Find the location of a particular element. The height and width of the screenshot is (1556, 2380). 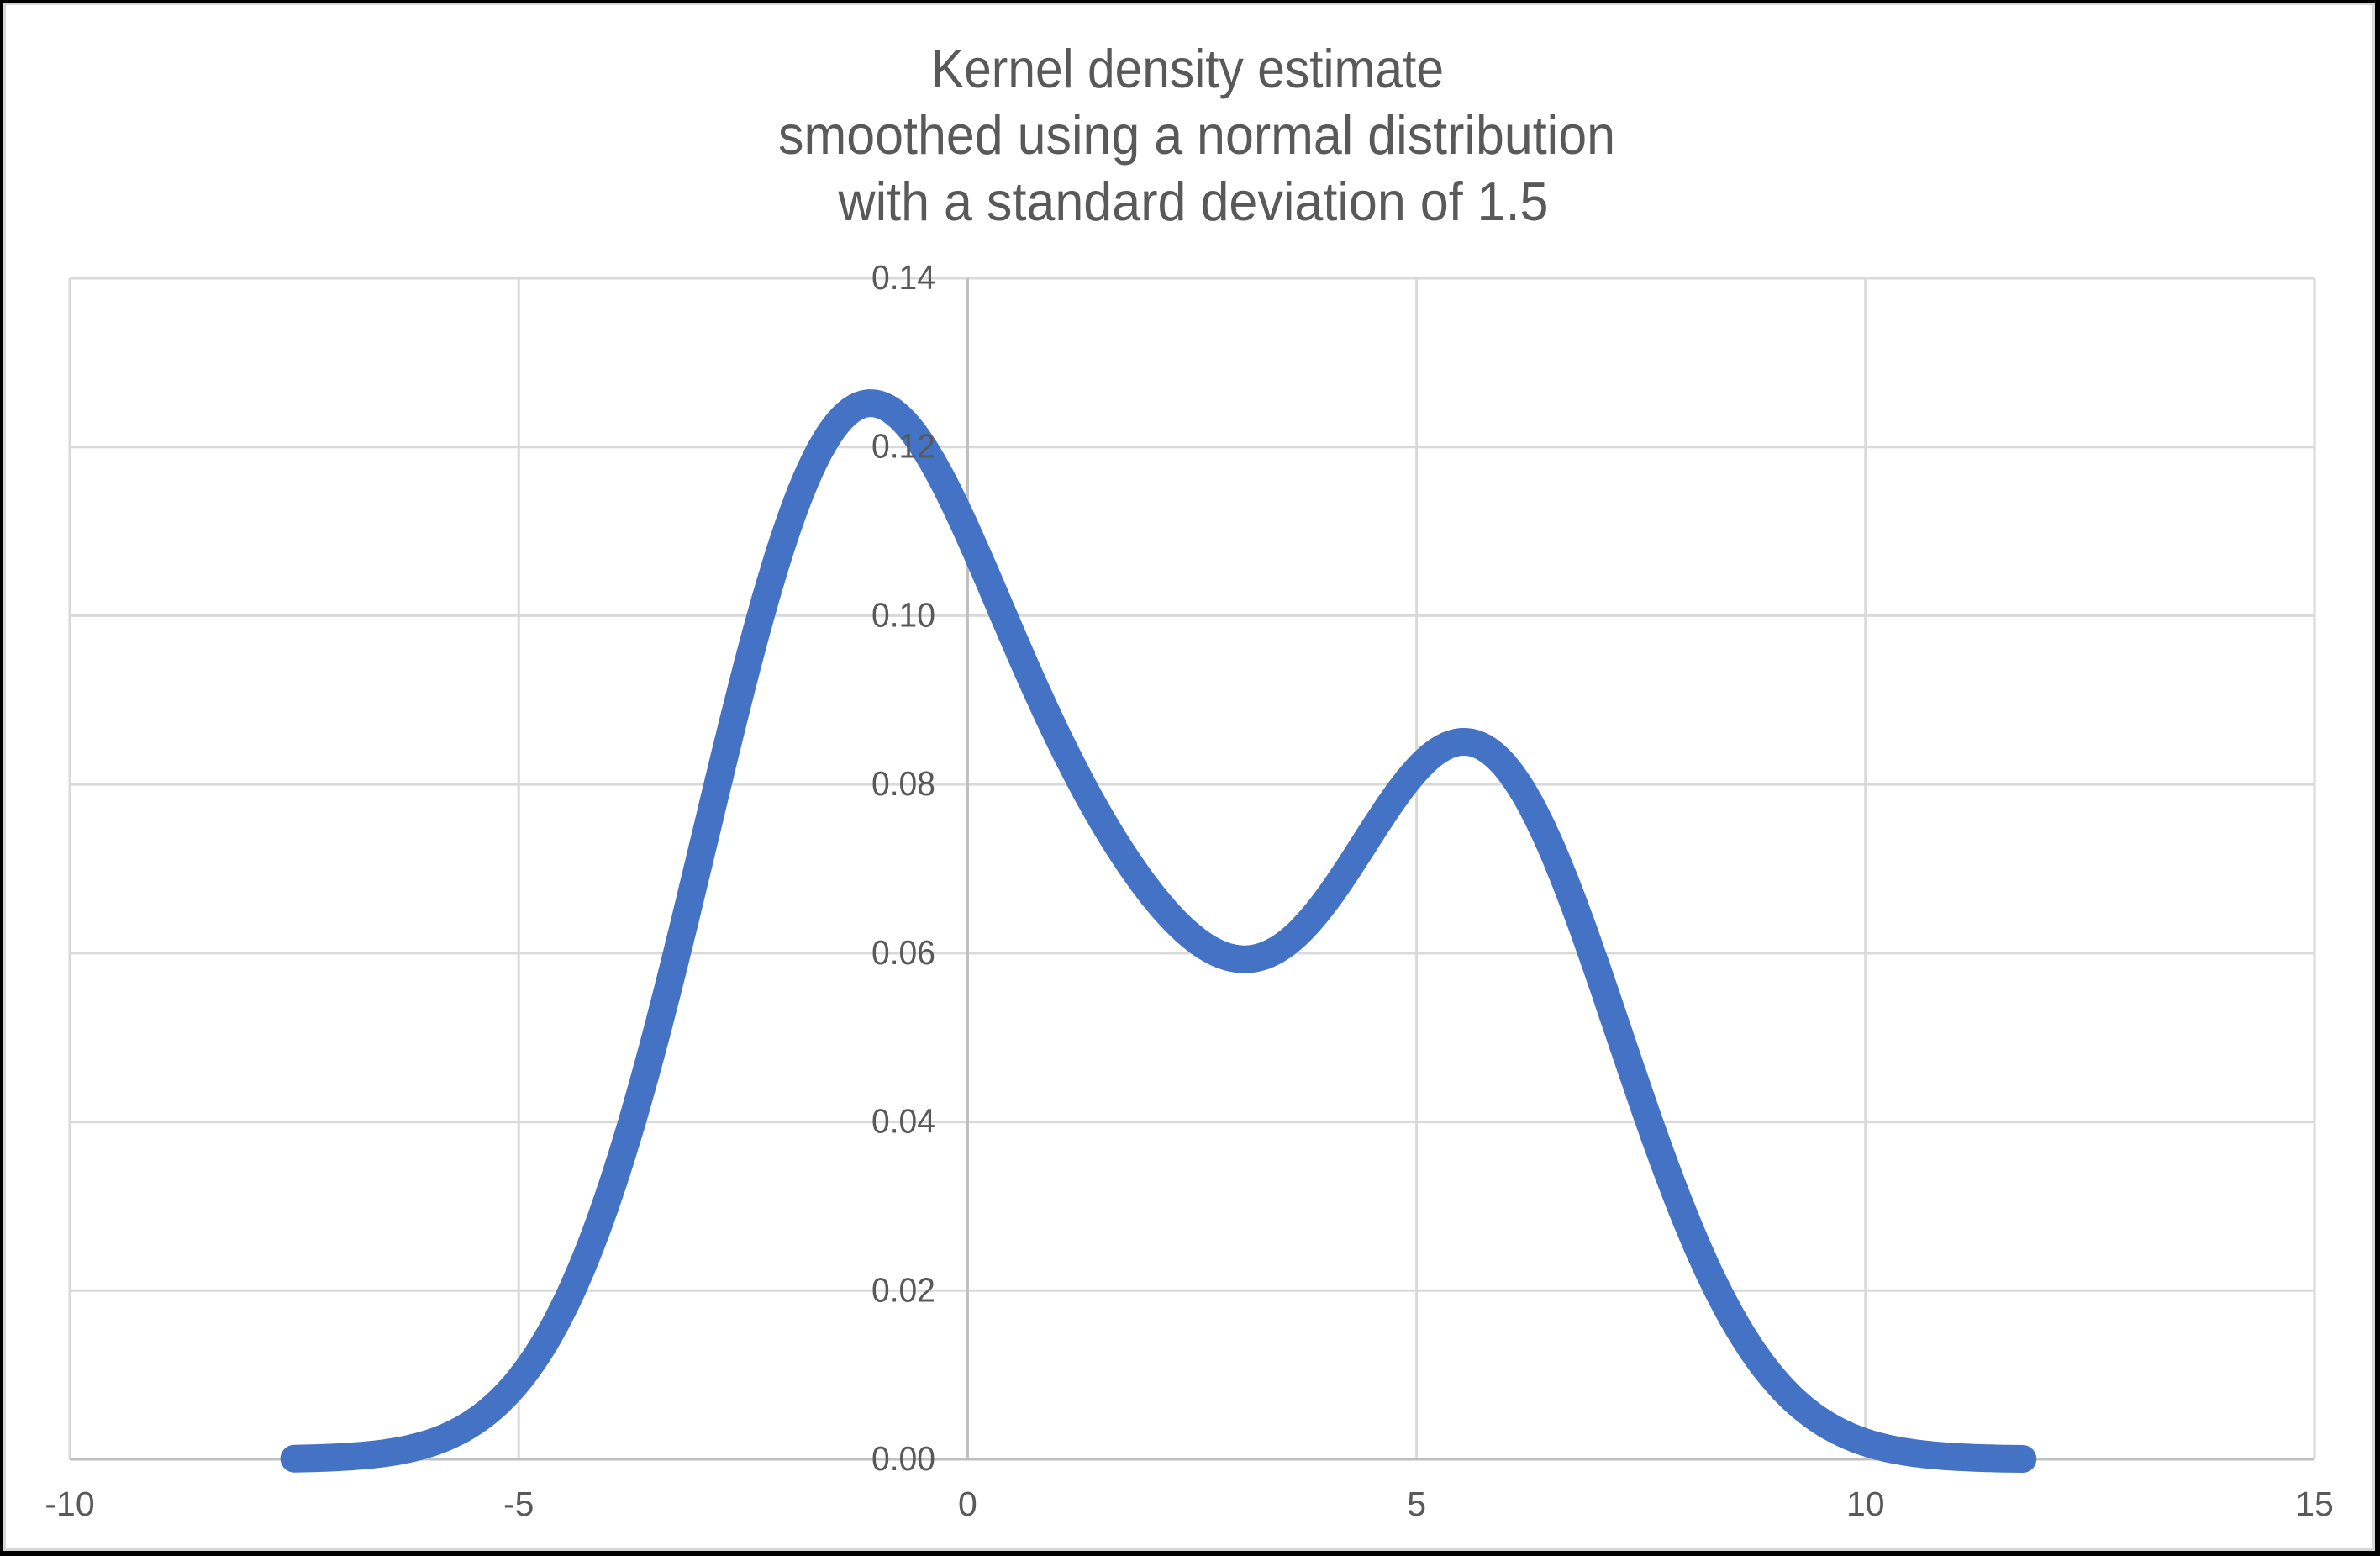

svg-text:smoothed using a normal distri: smoothed using a normal distribution is located at coordinates (1197, 135).